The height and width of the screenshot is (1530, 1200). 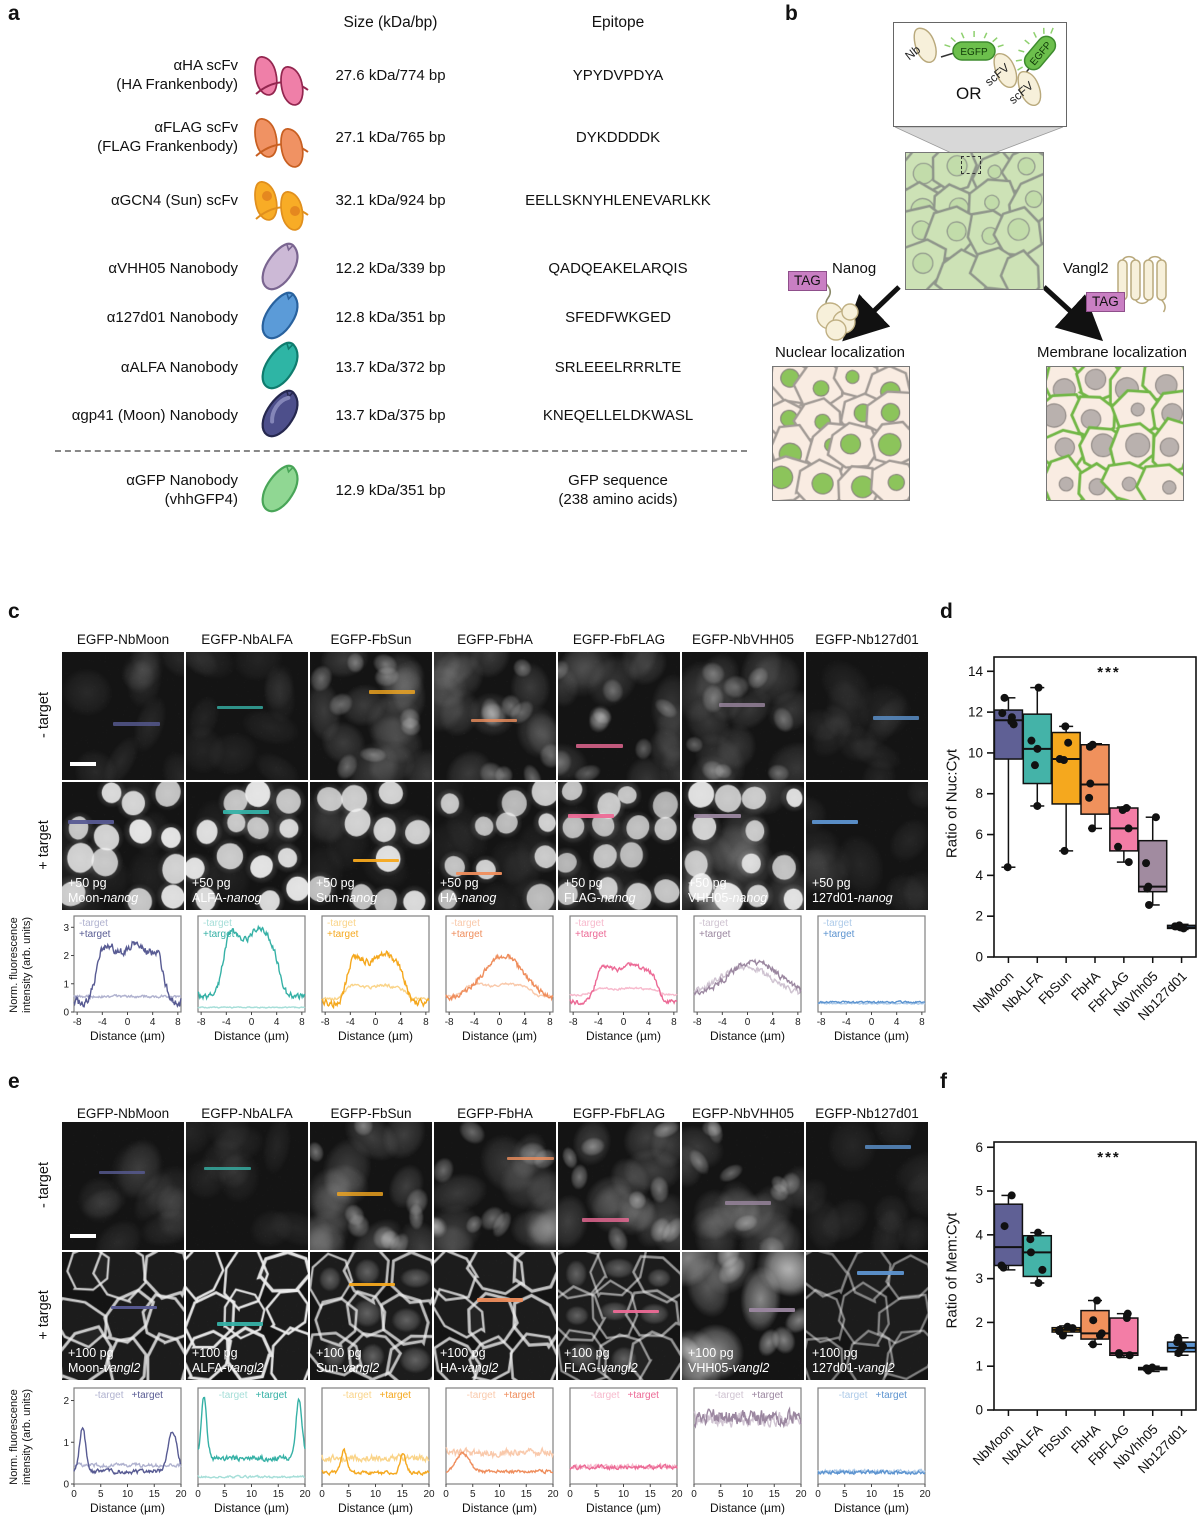 I want to click on size-value: 12.9 kDa/351 bp, so click(x=390, y=490).